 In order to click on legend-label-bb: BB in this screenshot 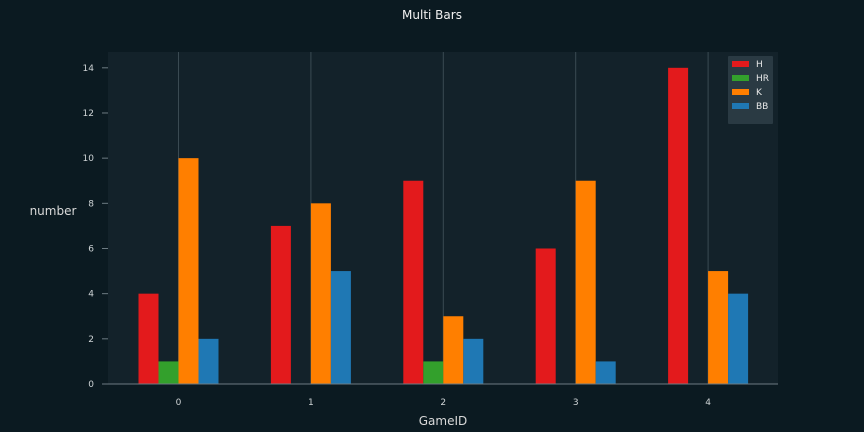, I will do `click(762, 107)`.